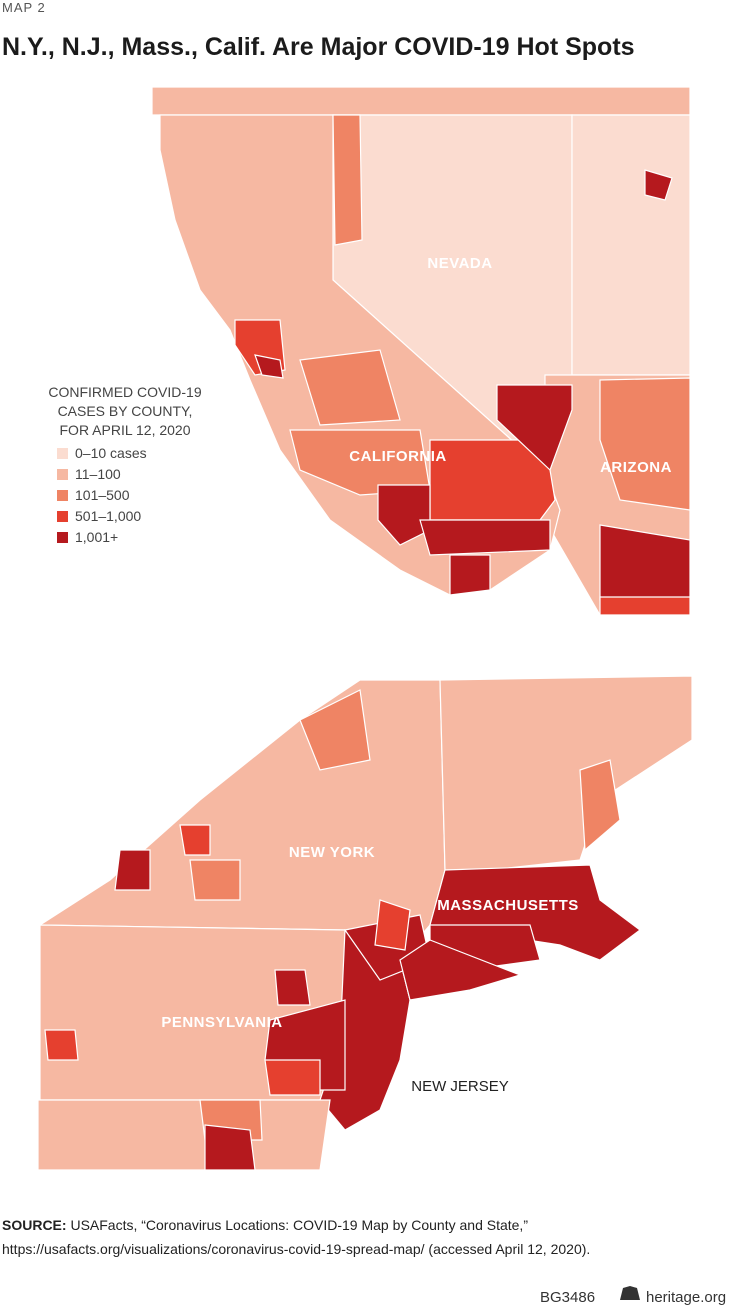 The image size is (734, 1307). What do you see at coordinates (34, 1225) in the screenshot?
I see `source-label: SOURCE:` at bounding box center [34, 1225].